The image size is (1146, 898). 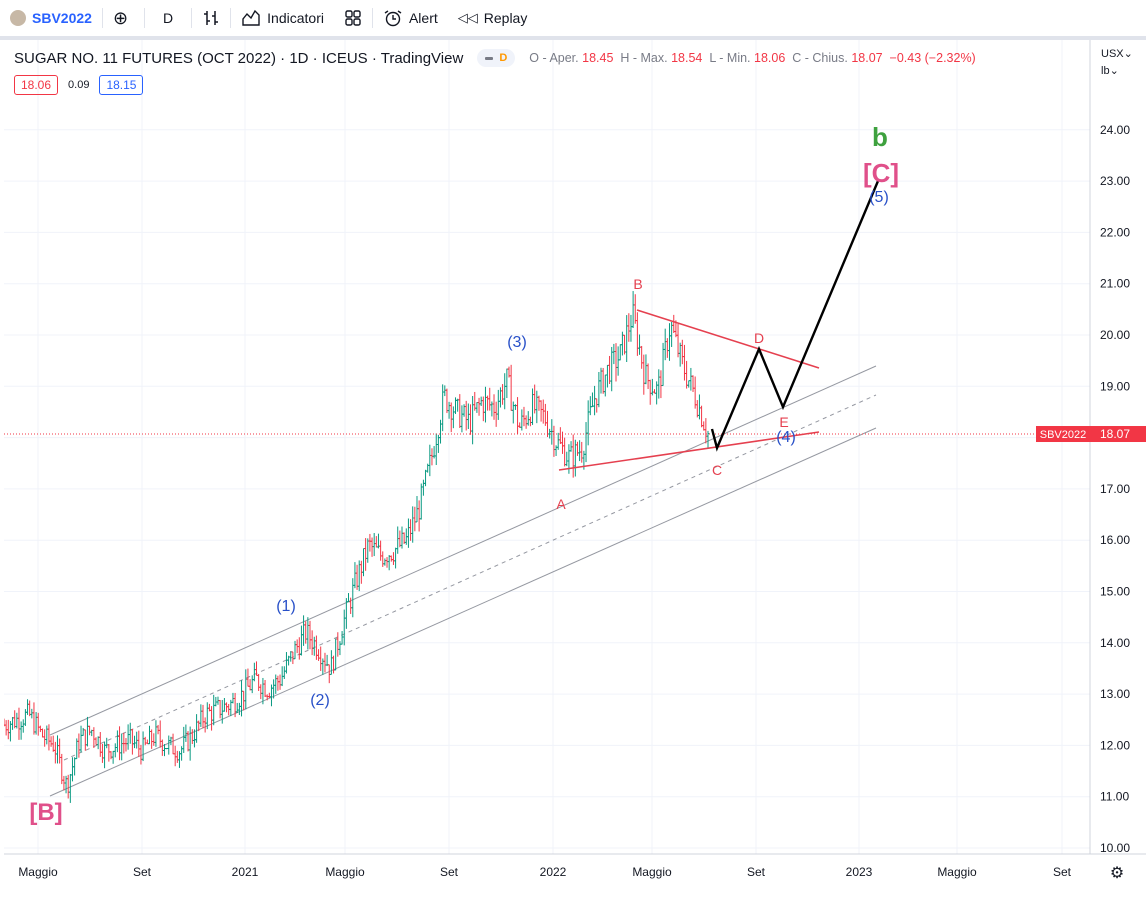 I want to click on wave-label: (4), so click(x=786, y=437).